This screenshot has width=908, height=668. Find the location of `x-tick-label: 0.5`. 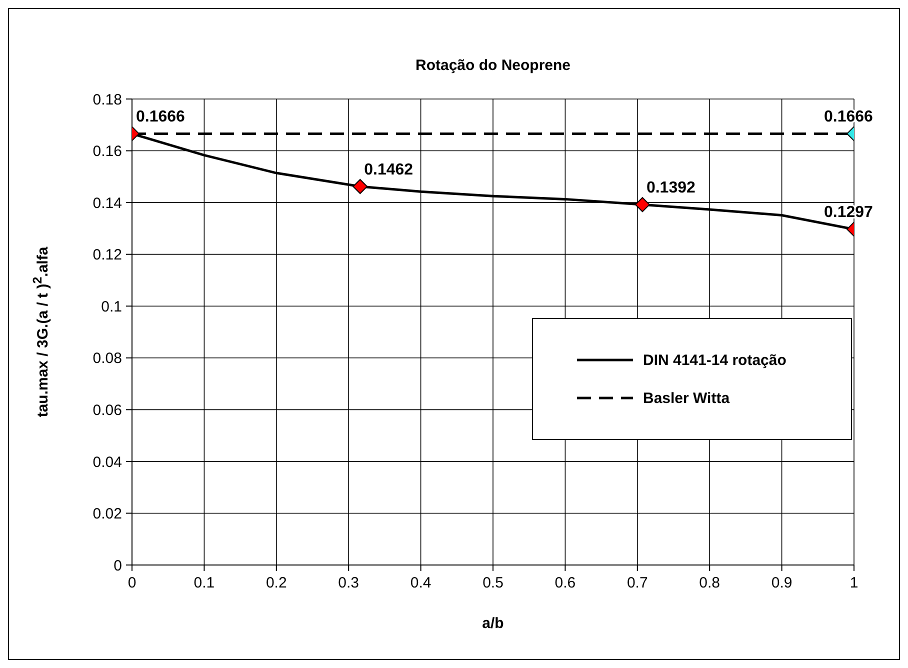

x-tick-label: 0.5 is located at coordinates (493, 583).